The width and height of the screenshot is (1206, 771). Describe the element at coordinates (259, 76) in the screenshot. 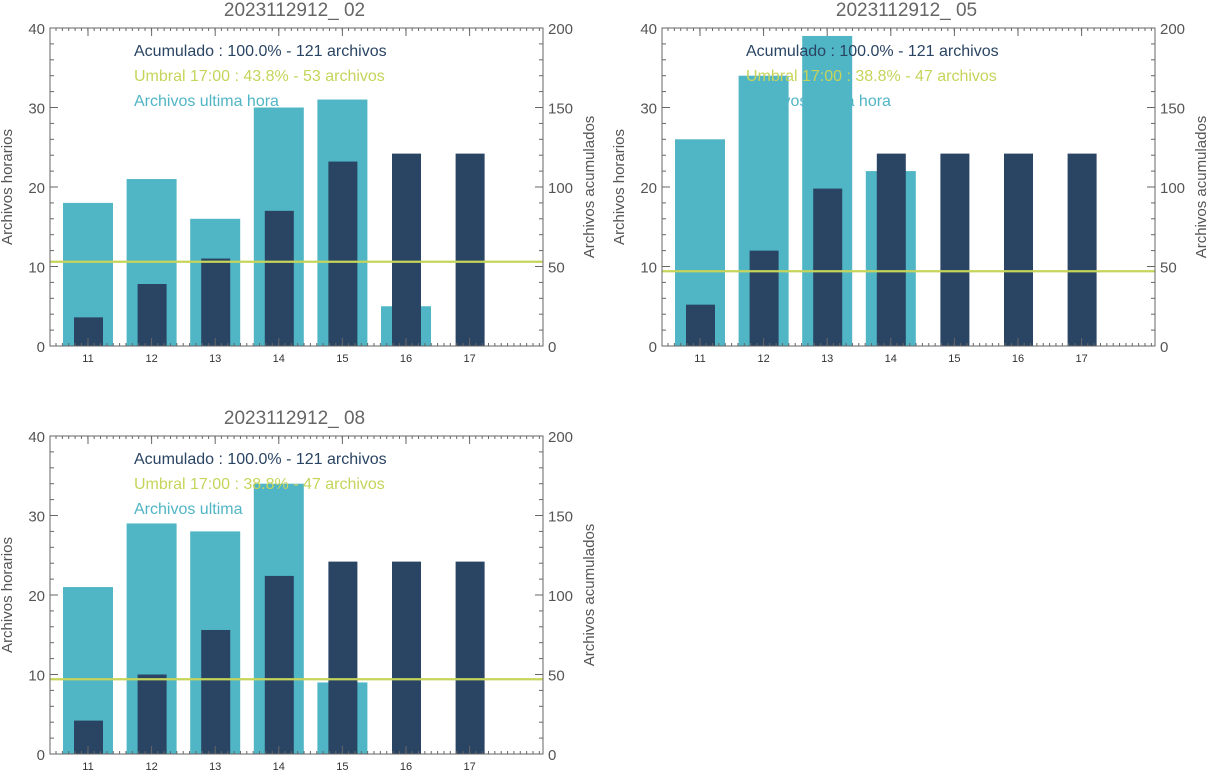

I see `legend-entry-2: Umbral 17:00 : 43.8% - 53 archivos` at that location.